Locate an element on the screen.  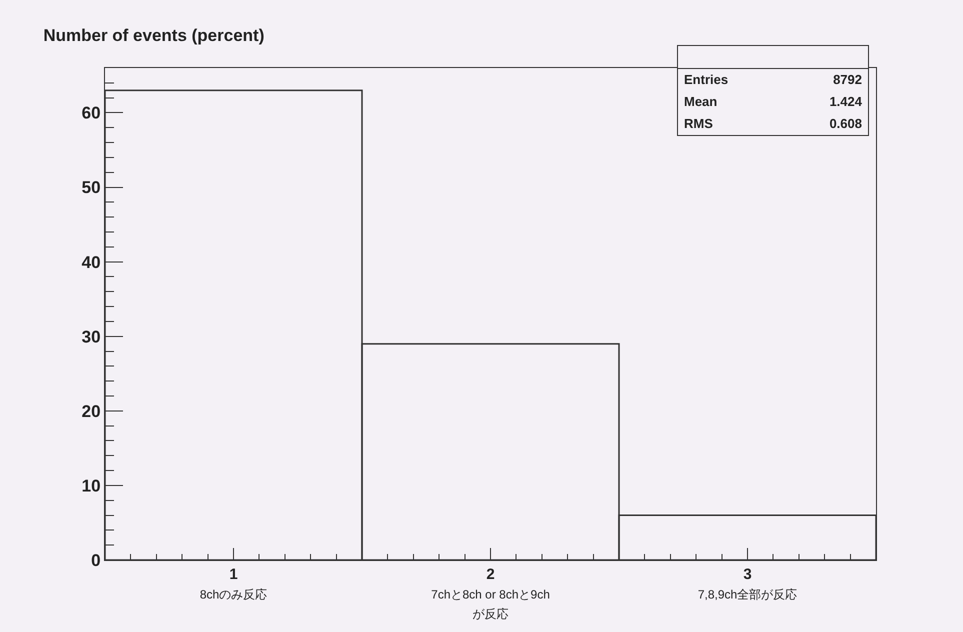
chart-title: Number of events (percent) is located at coordinates (153, 36).